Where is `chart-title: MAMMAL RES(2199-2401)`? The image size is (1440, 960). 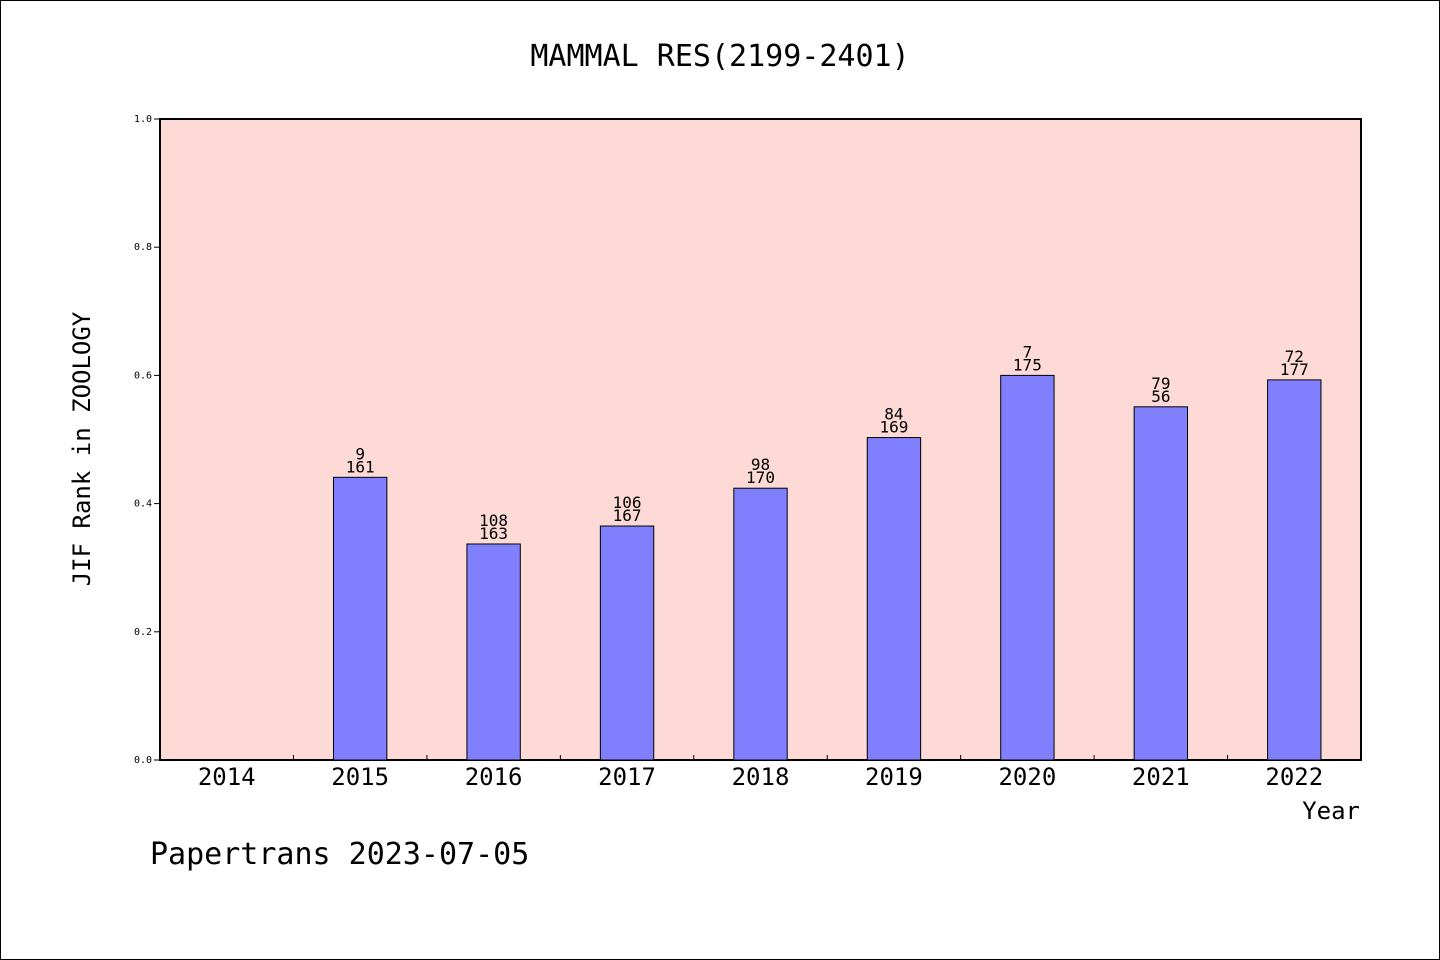 chart-title: MAMMAL RES(2199-2401) is located at coordinates (719, 56).